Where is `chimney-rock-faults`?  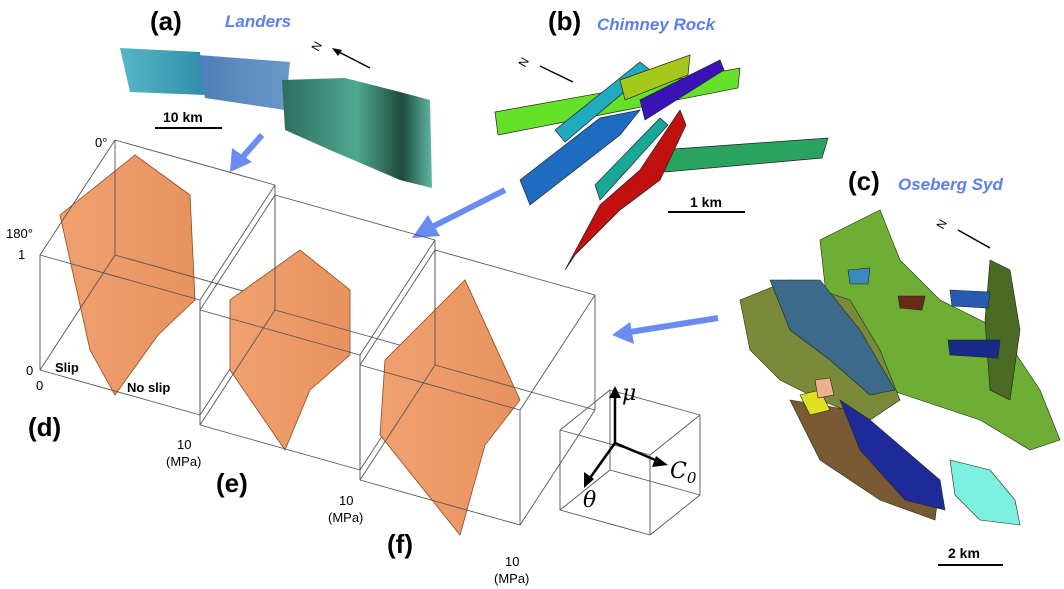
chimney-rock-faults is located at coordinates (661, 162).